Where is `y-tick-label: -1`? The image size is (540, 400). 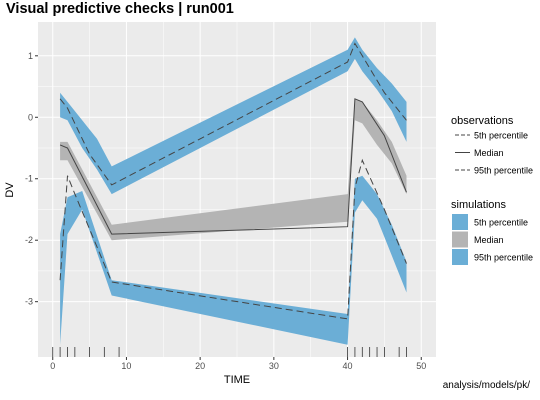
y-tick-label: -1 is located at coordinates (29, 179).